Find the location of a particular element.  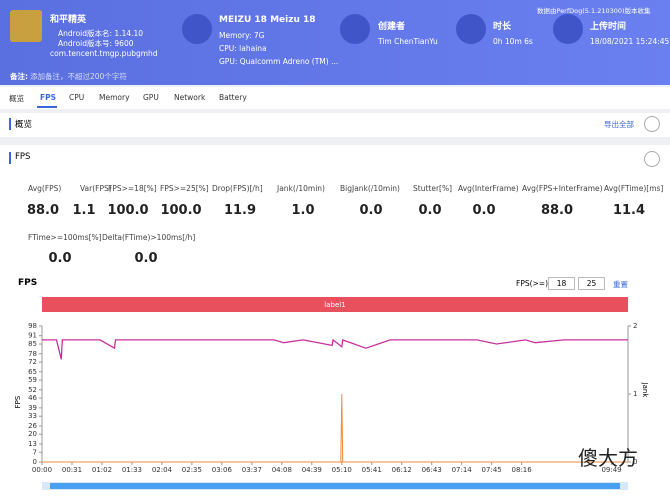

watermark: 傻大方 is located at coordinates (608, 458).